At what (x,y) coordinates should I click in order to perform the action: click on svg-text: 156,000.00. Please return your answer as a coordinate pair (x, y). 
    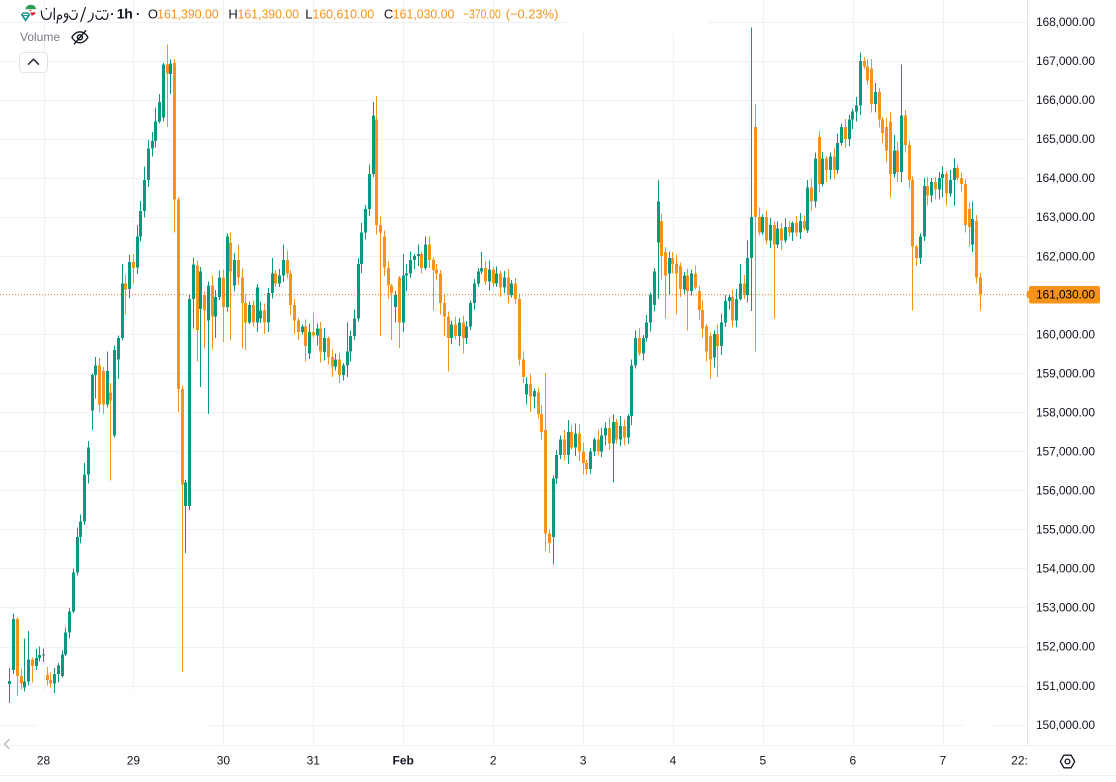
    Looking at the image, I should click on (1065, 491).